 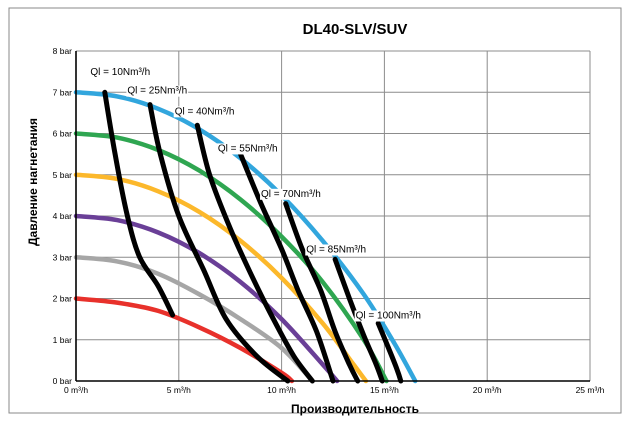 I want to click on x-tick-label: 15 m³/h, so click(x=384, y=390).